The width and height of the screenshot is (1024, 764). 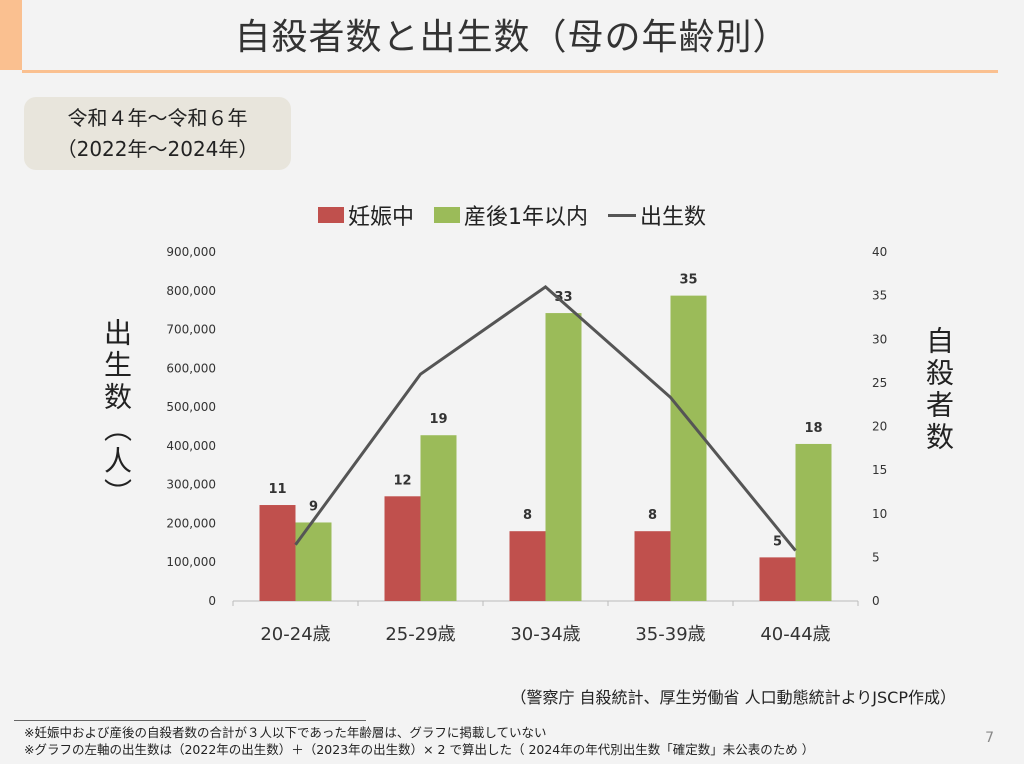 What do you see at coordinates (879, 427) in the screenshot?
I see `right-axis-tick-label: 20` at bounding box center [879, 427].